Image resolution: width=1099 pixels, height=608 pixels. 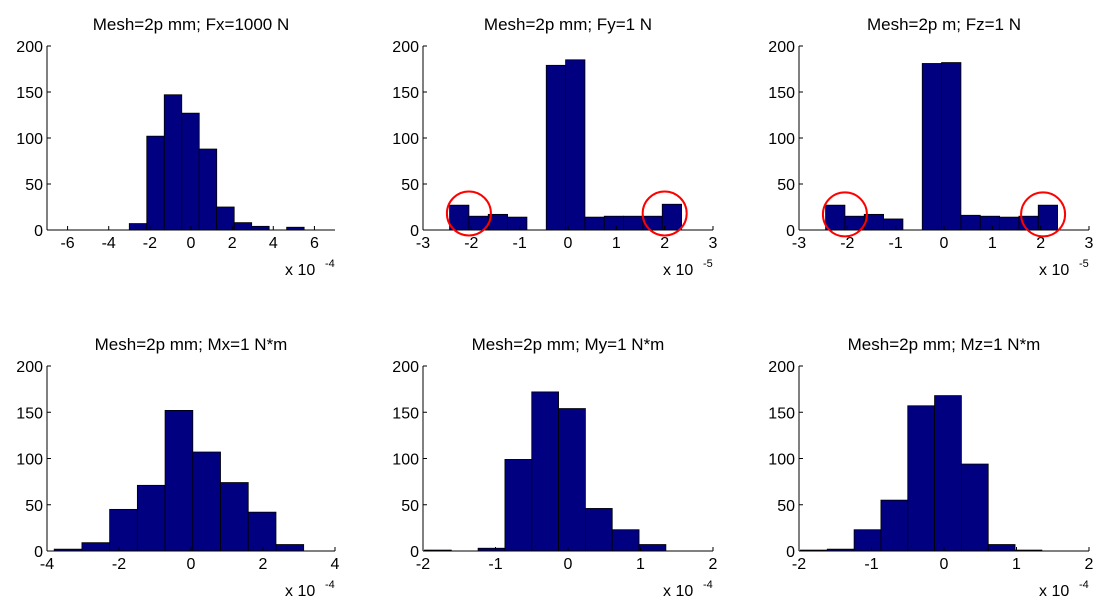 I want to click on x-tick-label: 6, so click(x=314, y=243).